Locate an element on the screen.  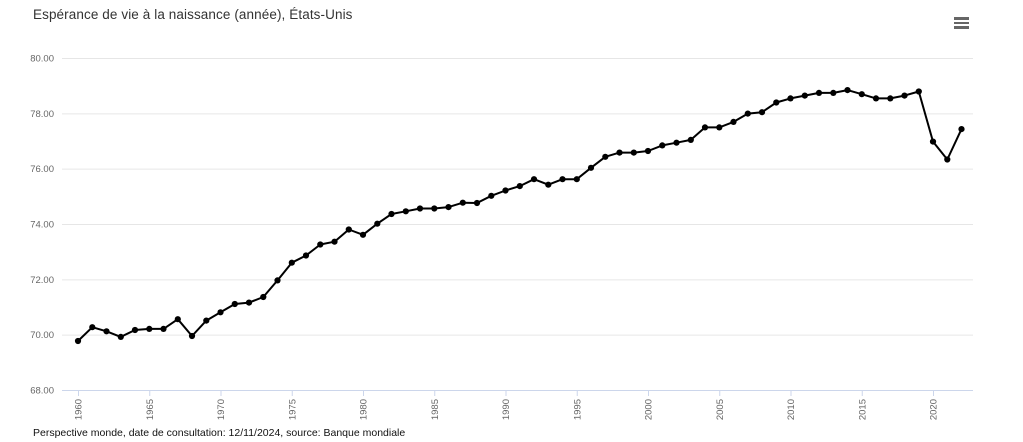
svg-text: 74.00 is located at coordinates (42, 225).